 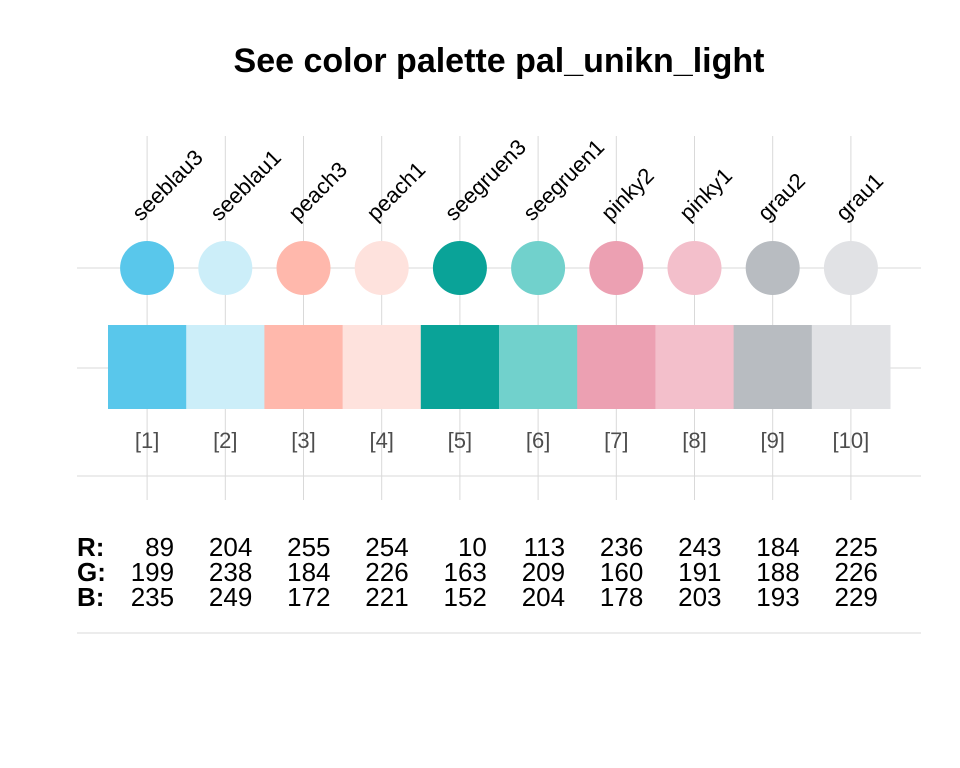 What do you see at coordinates (699, 572) in the screenshot?
I see `g-value: 191` at bounding box center [699, 572].